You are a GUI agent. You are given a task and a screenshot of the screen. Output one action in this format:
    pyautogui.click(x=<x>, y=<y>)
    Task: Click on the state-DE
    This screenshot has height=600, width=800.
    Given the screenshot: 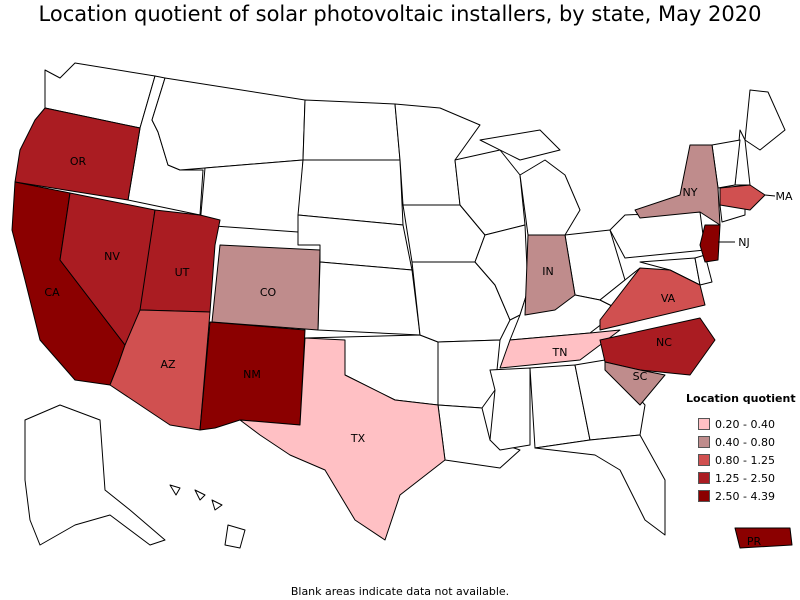 What is the action you would take?
    pyautogui.click(x=703, y=270)
    